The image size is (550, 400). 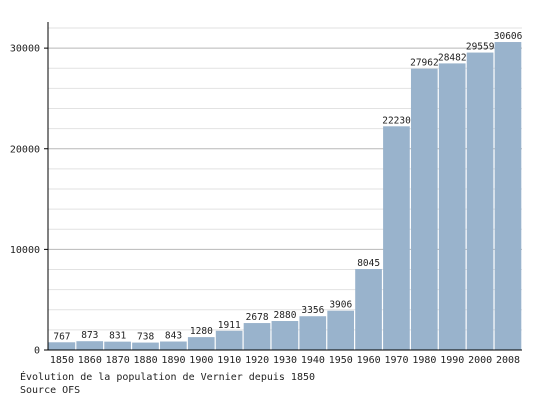 I want to click on x-tick-label-1910: 1910, so click(x=229, y=360).